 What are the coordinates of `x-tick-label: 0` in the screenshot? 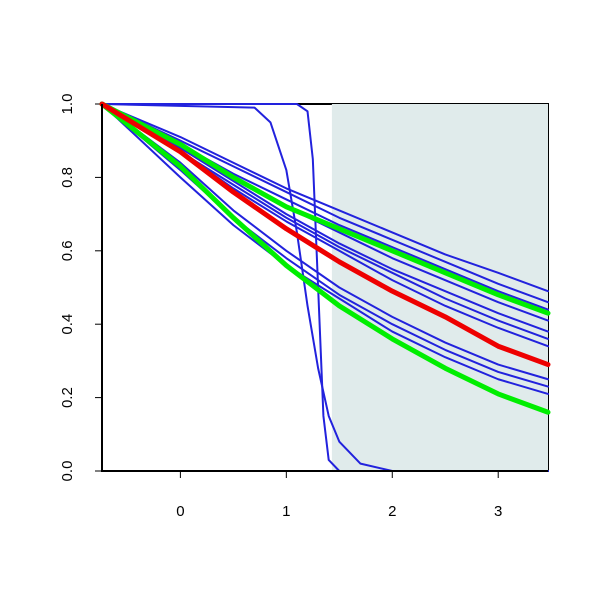 It's located at (180, 511).